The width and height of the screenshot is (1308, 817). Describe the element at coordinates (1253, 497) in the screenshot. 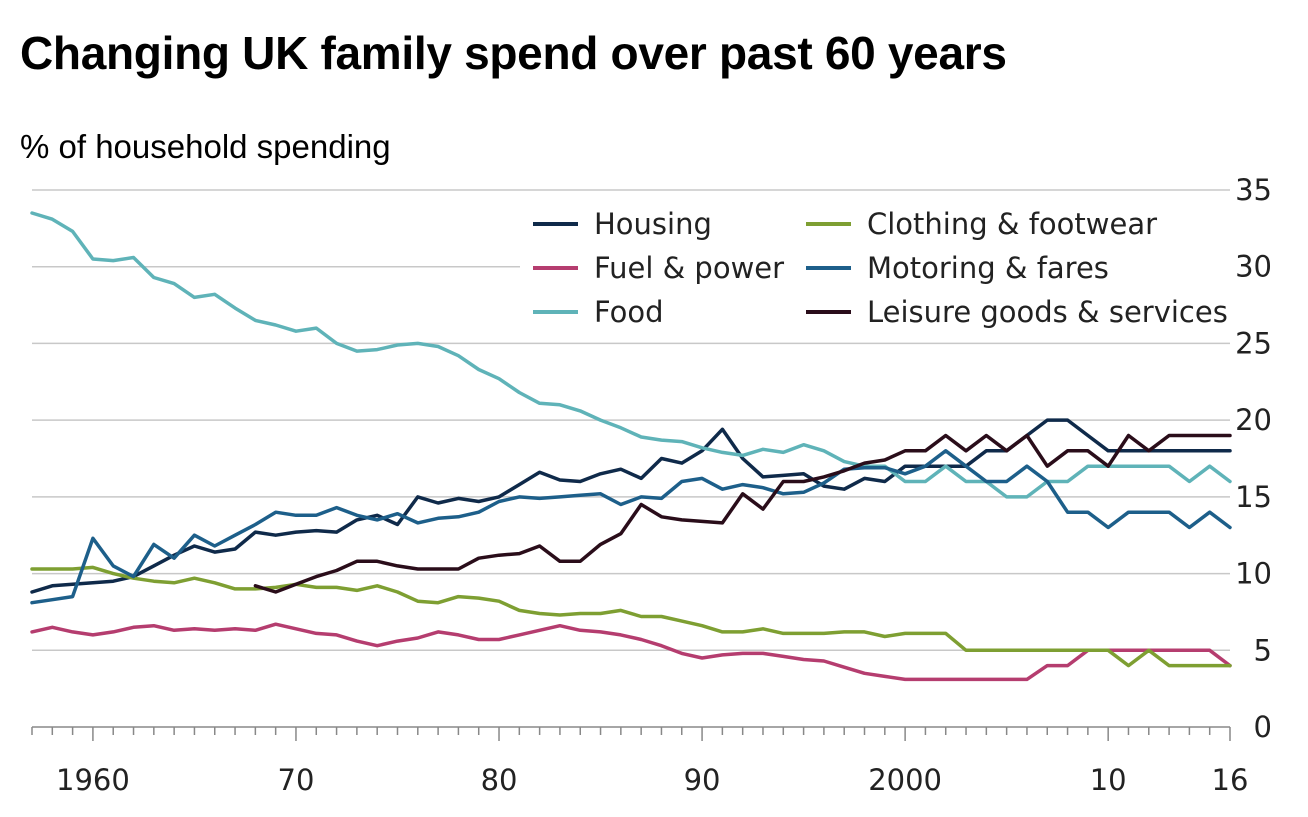

I see `y-tick-label: 15` at that location.